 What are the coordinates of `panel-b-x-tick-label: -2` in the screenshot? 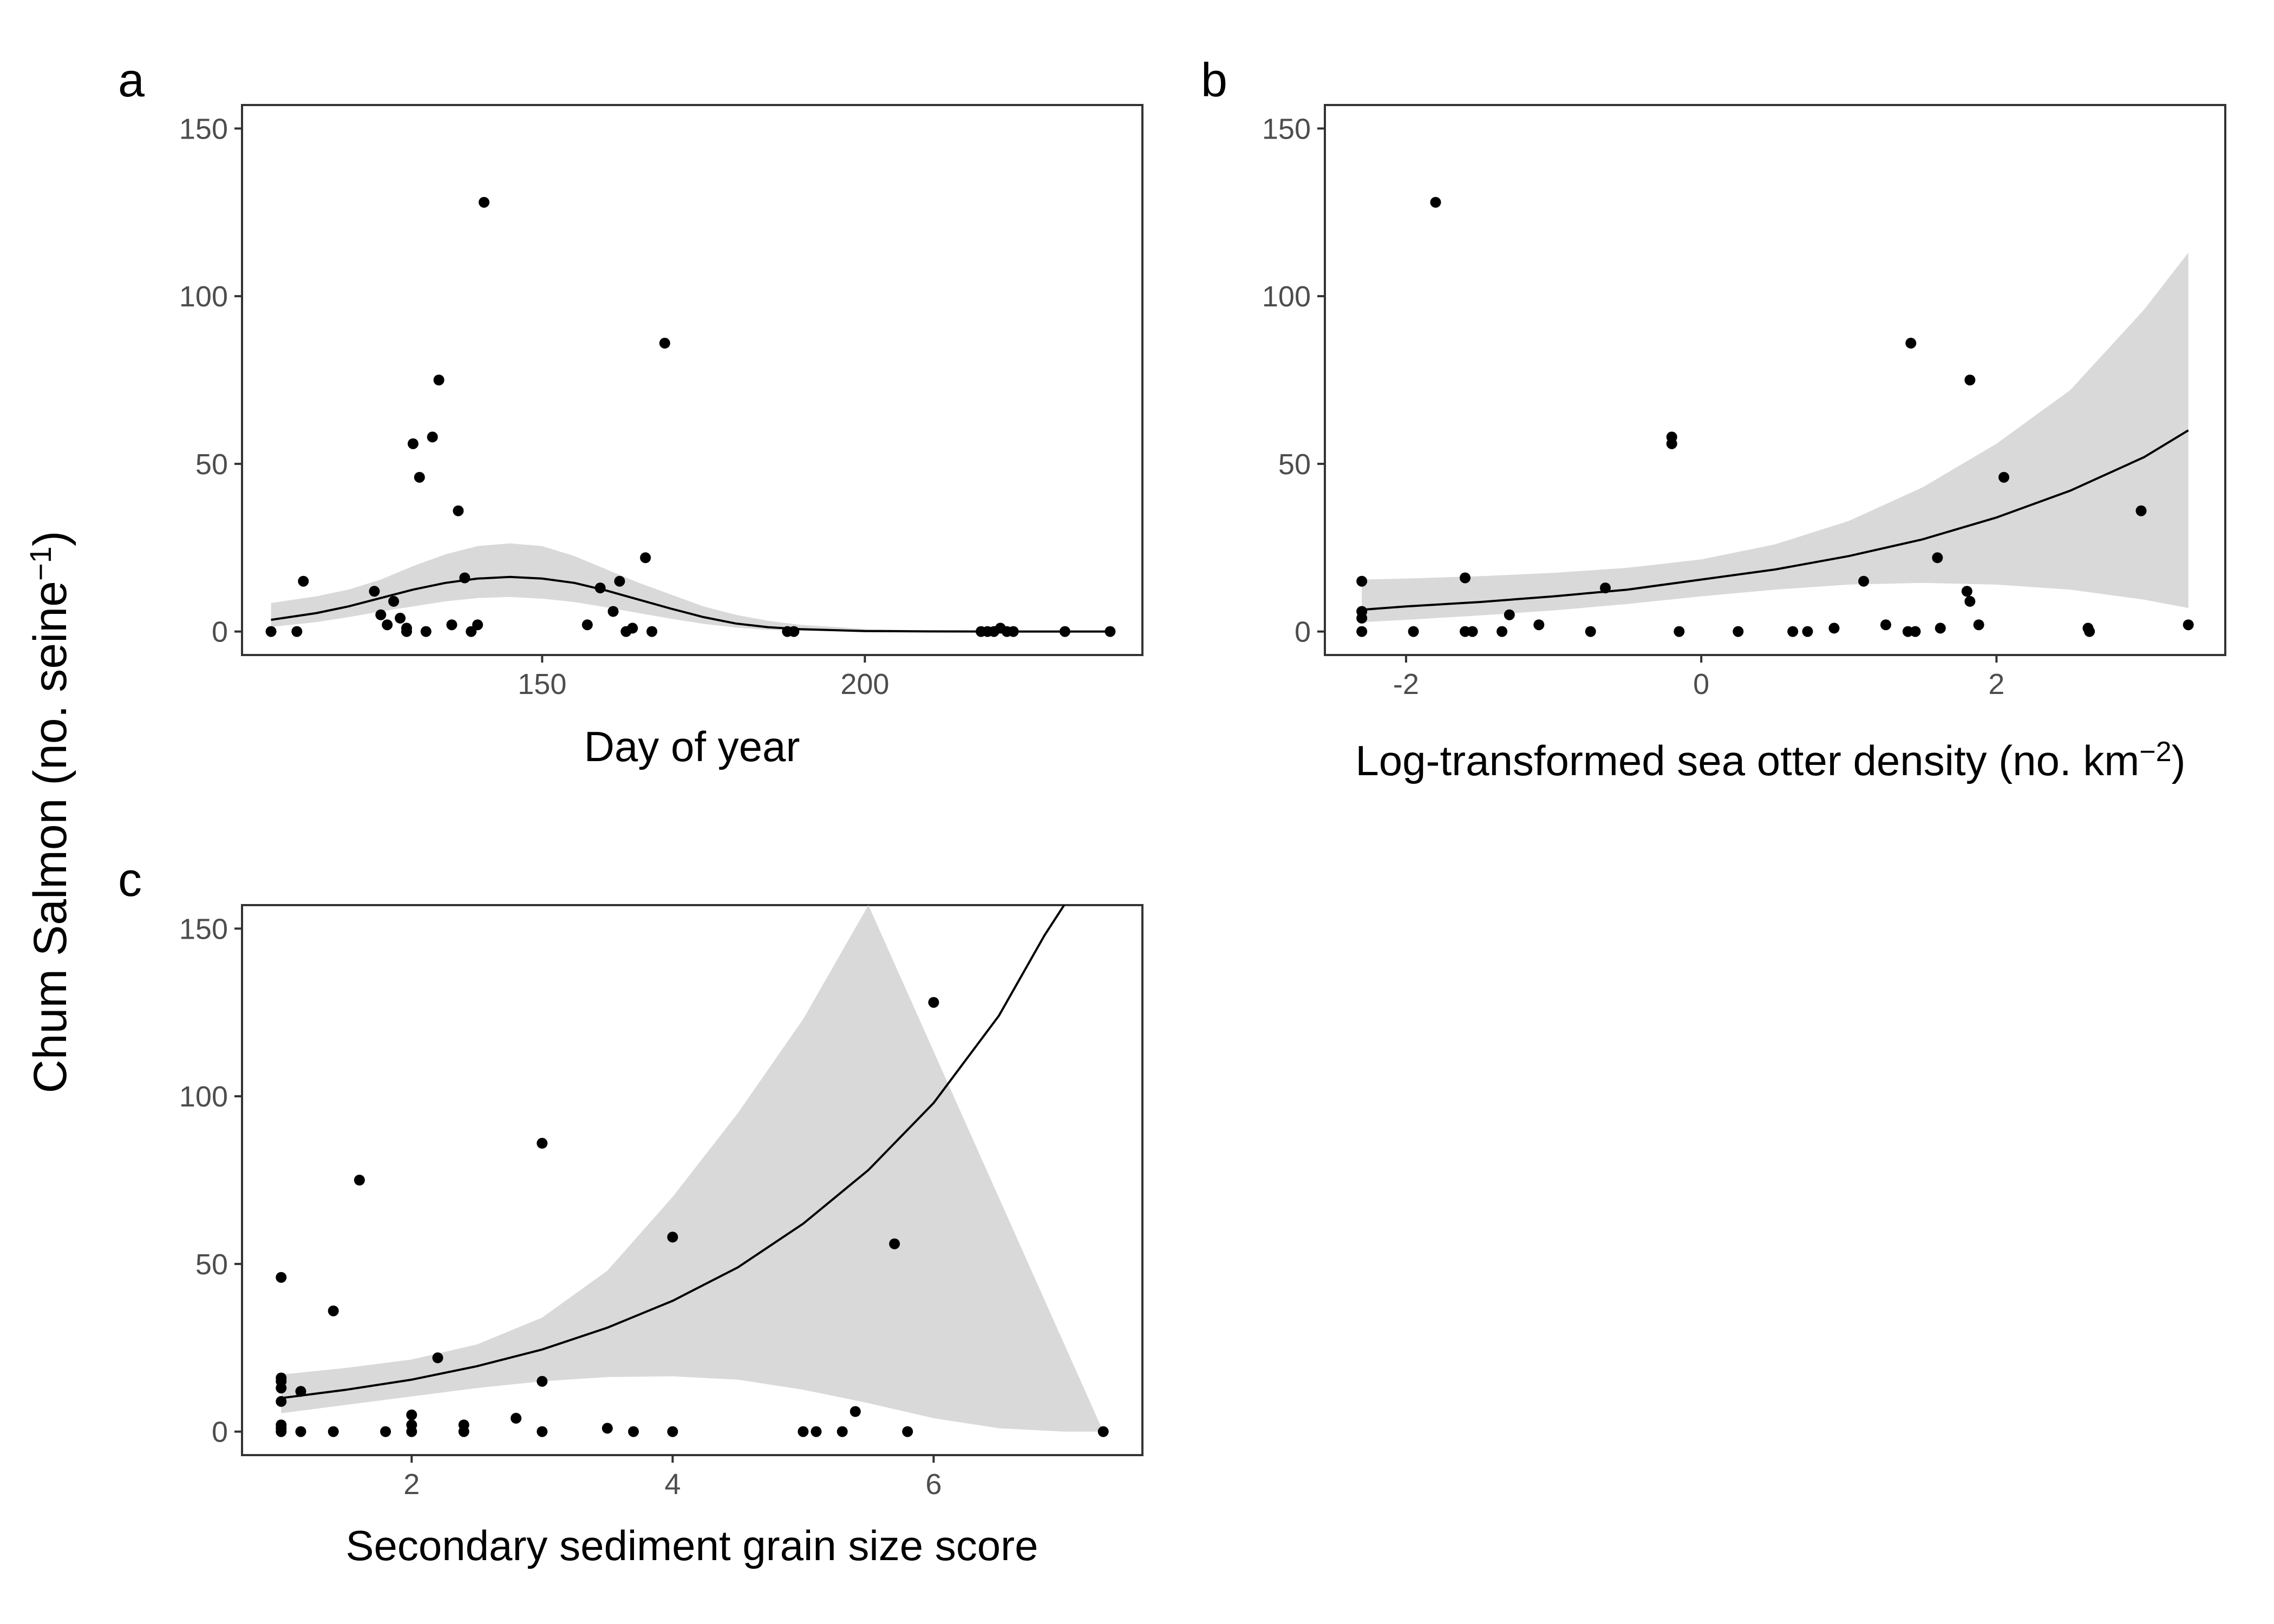 It's located at (1406, 684).